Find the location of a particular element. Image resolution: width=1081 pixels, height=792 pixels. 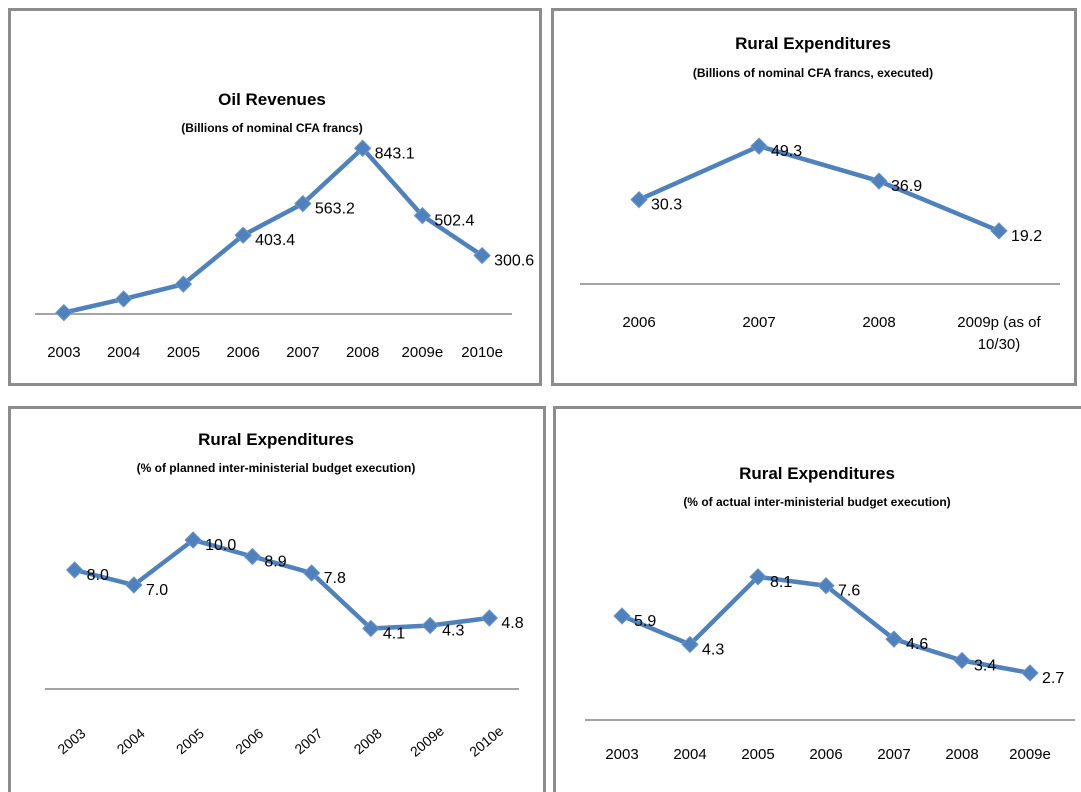

data-label: 300.6 is located at coordinates (514, 261).